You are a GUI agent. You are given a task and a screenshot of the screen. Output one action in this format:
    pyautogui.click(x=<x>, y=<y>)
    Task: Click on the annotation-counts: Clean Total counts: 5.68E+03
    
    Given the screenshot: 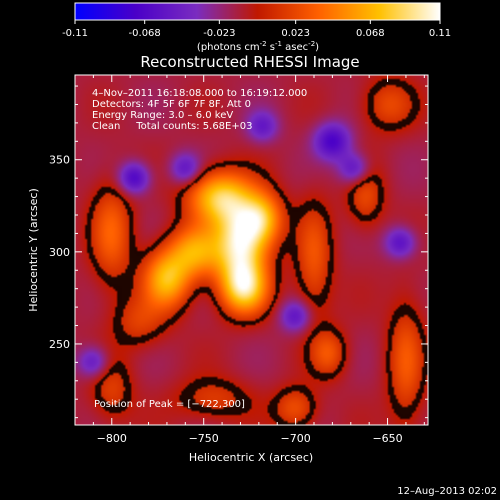 What is the action you would take?
    pyautogui.click(x=172, y=126)
    